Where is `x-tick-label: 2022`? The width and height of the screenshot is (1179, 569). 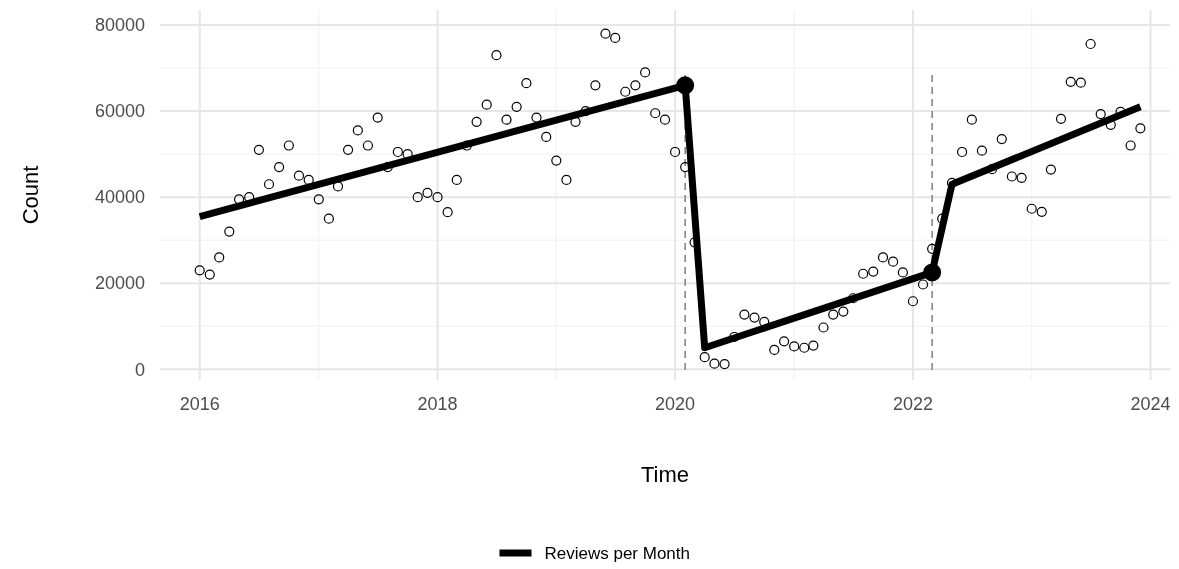
x-tick-label: 2022 is located at coordinates (912, 404).